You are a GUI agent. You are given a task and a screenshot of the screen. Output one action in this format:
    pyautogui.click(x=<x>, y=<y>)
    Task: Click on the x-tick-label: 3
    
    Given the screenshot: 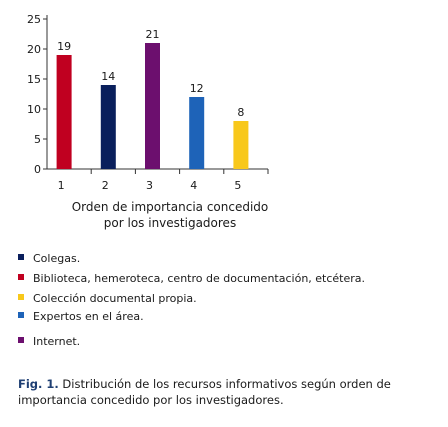 What is the action you would take?
    pyautogui.click(x=149, y=185)
    